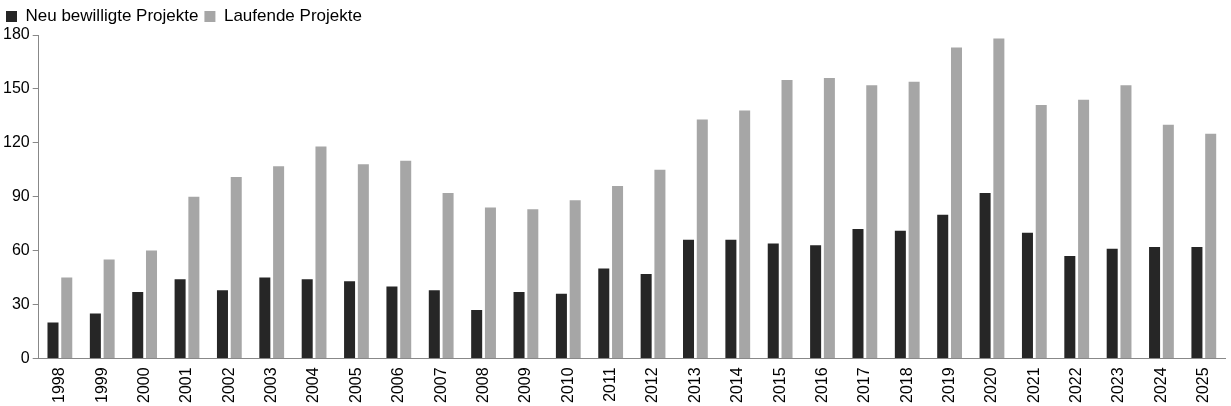  What do you see at coordinates (610, 384) in the screenshot?
I see `x-tick-label: 2011` at bounding box center [610, 384].